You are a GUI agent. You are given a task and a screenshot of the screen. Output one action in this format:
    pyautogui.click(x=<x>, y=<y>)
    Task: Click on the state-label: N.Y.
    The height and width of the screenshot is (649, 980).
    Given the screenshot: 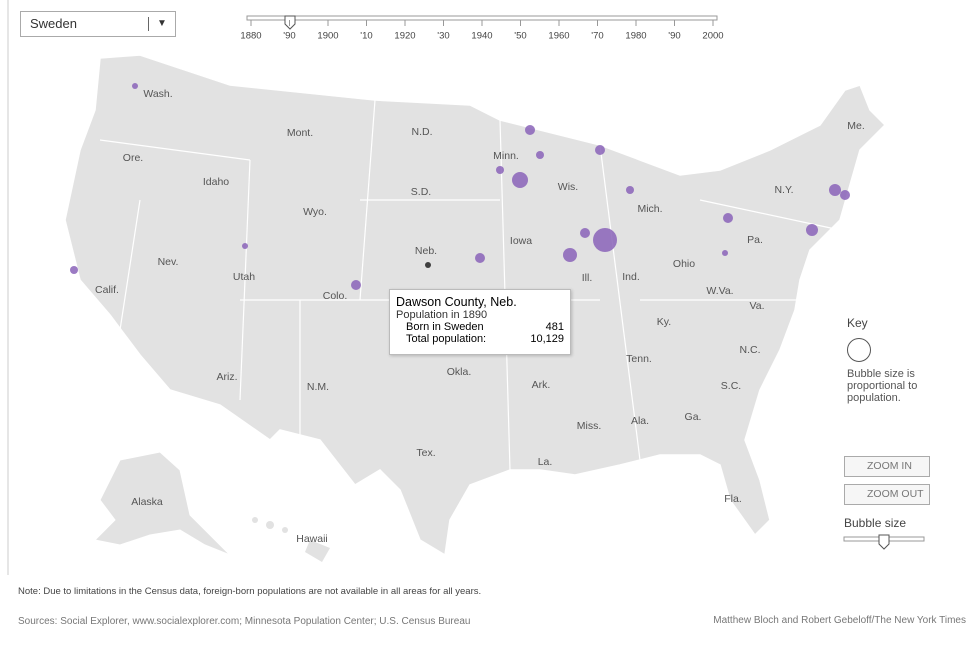 What is the action you would take?
    pyautogui.click(x=783, y=190)
    